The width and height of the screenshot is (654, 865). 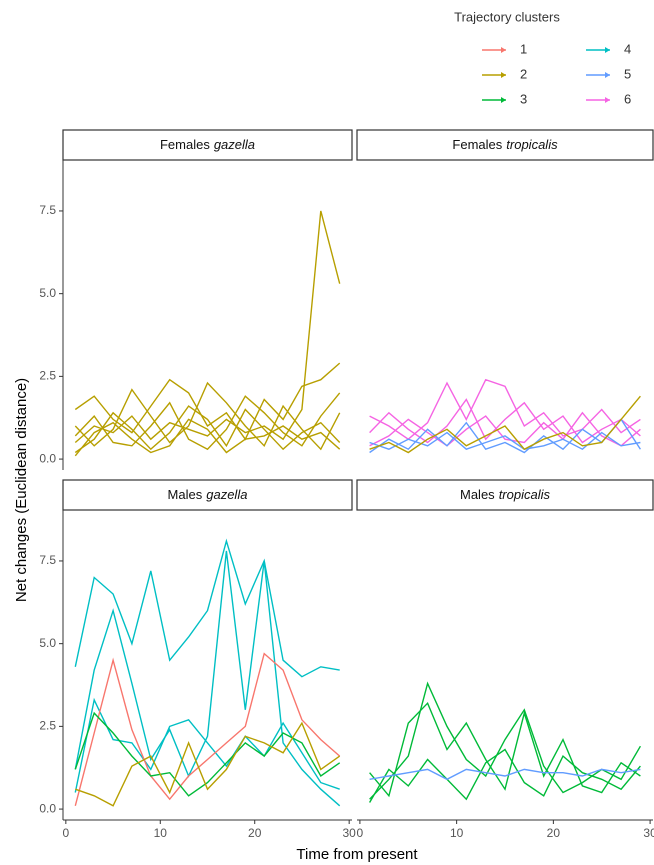 I want to click on facet-title: Females tropicalis, so click(x=505, y=144).